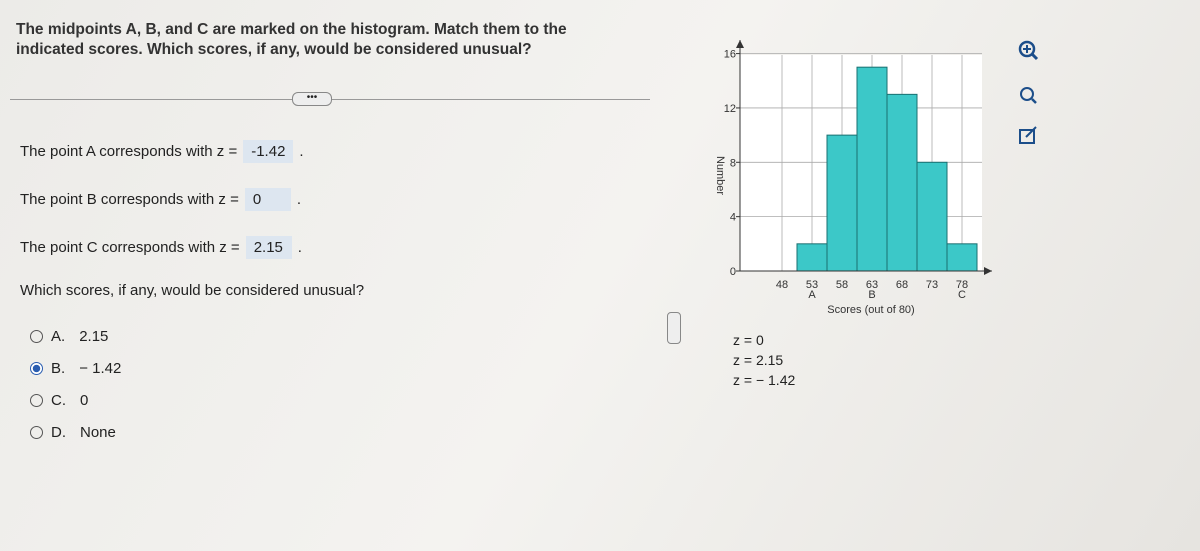  I want to click on choice-letter: A., so click(58, 336).